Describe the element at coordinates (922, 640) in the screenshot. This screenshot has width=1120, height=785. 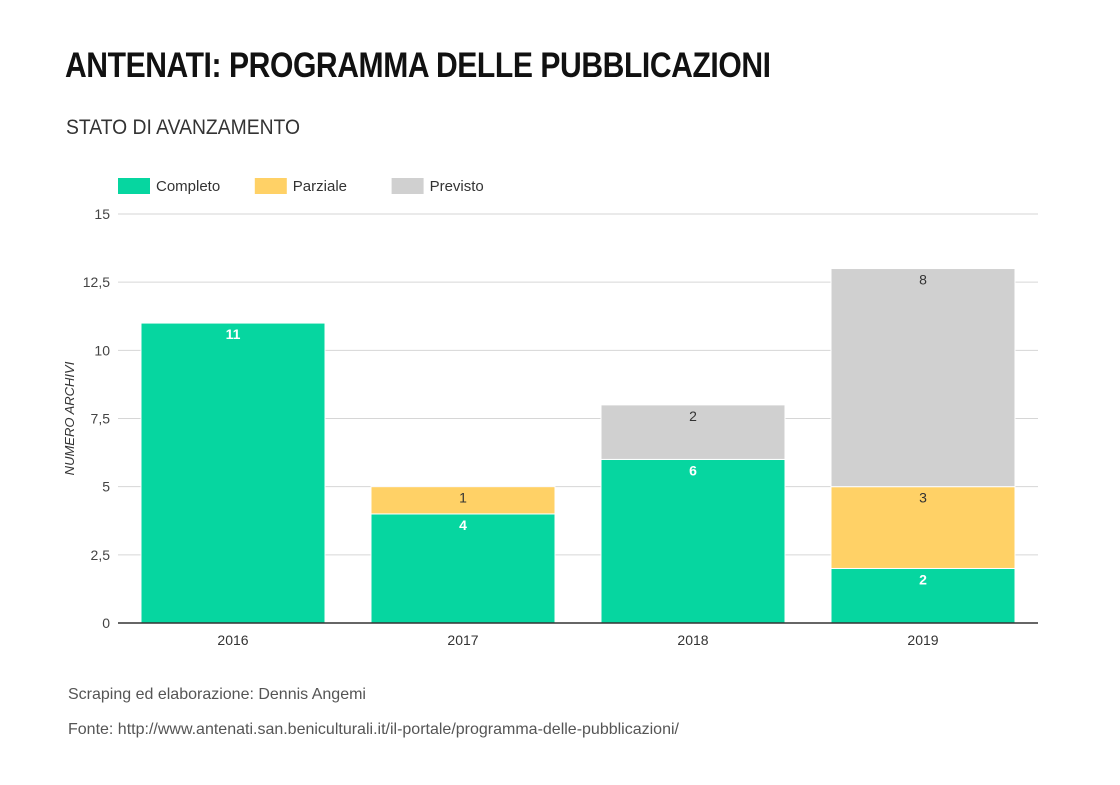
I see `x-tick-label: 2019` at that location.